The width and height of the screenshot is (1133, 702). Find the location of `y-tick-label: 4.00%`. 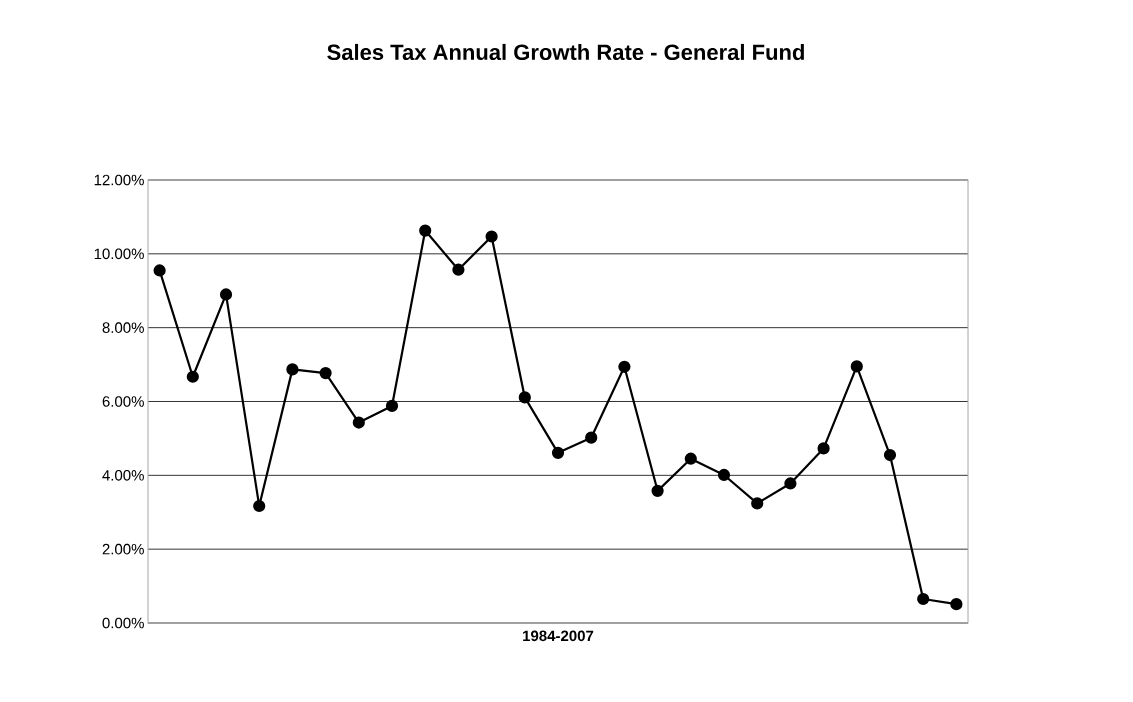

y-tick-label: 4.00% is located at coordinates (123, 475).